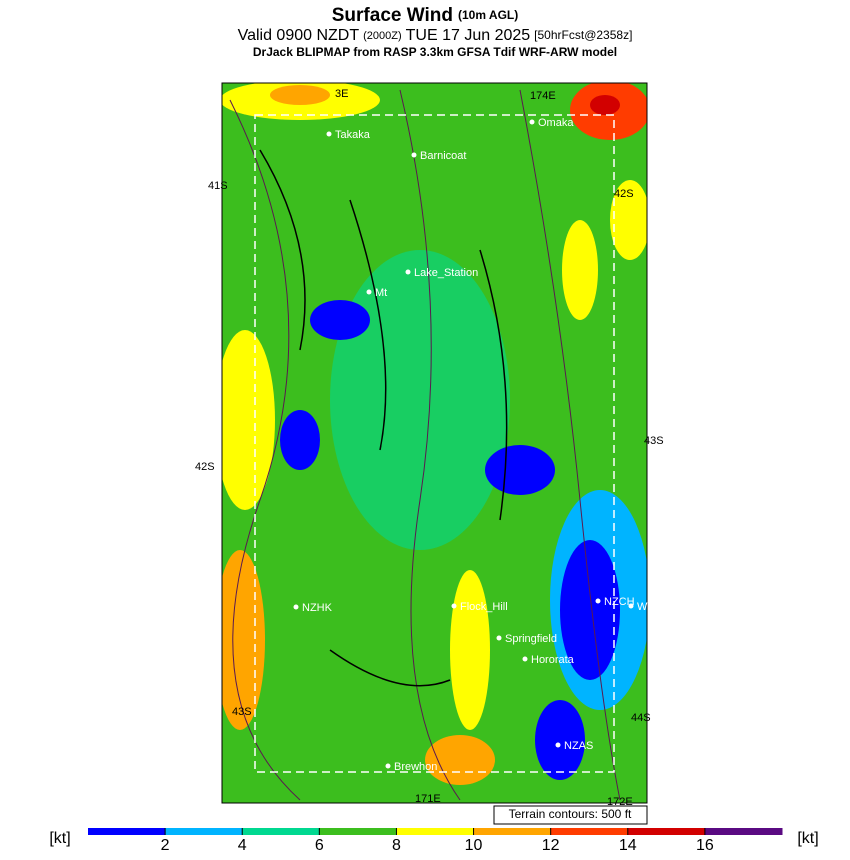  I want to click on colorbar-tick-label: 16, so click(705, 845).